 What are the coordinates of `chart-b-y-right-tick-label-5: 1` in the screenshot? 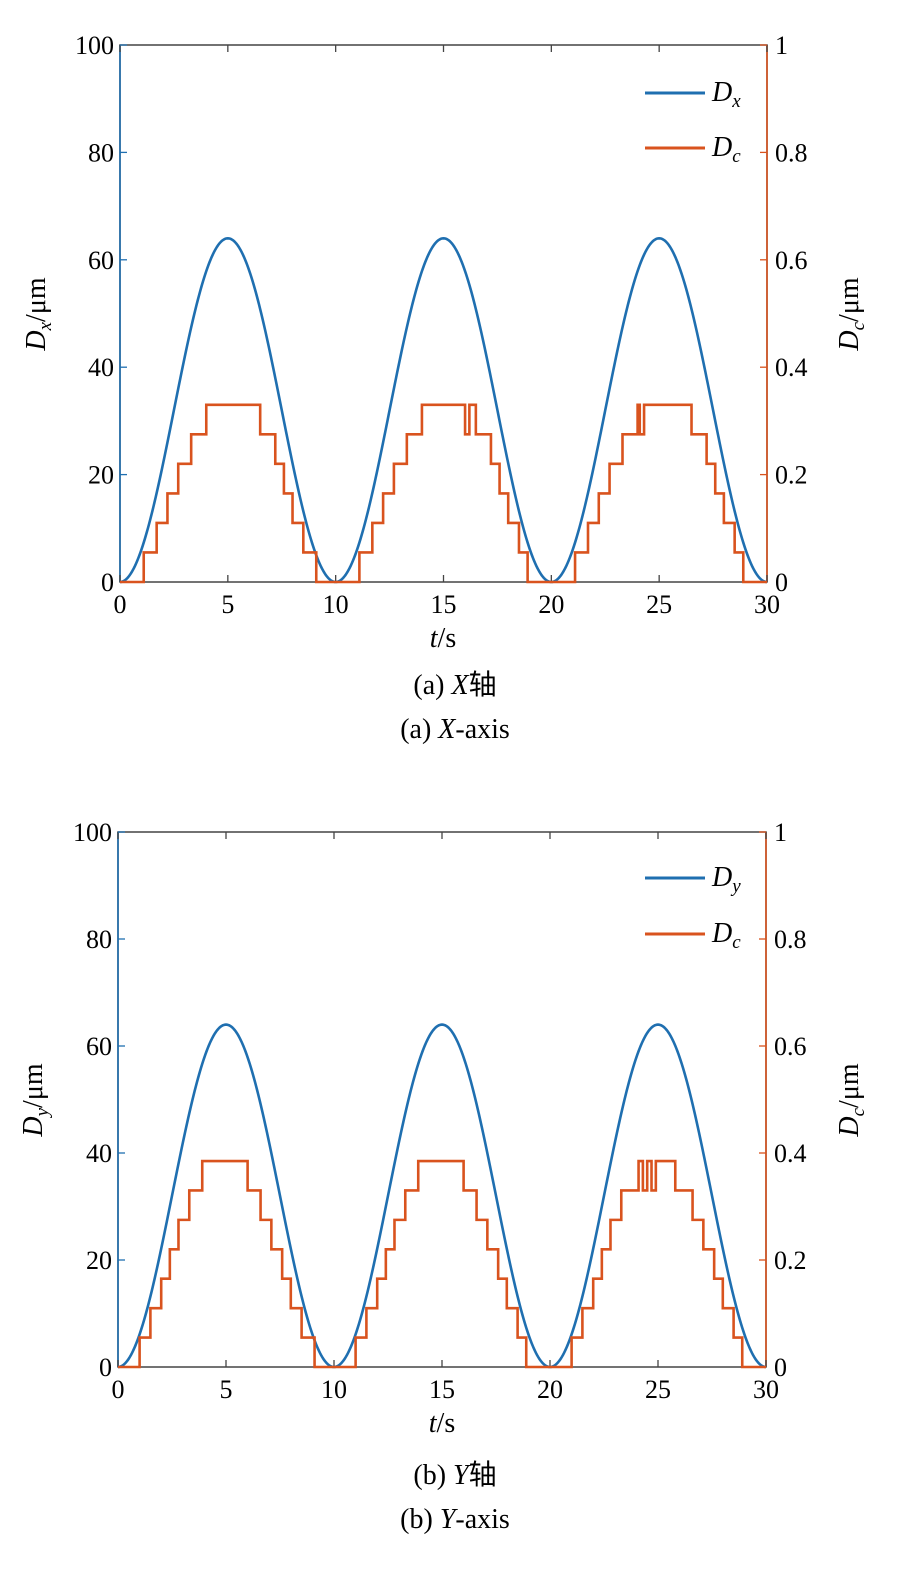 It's located at (780, 832).